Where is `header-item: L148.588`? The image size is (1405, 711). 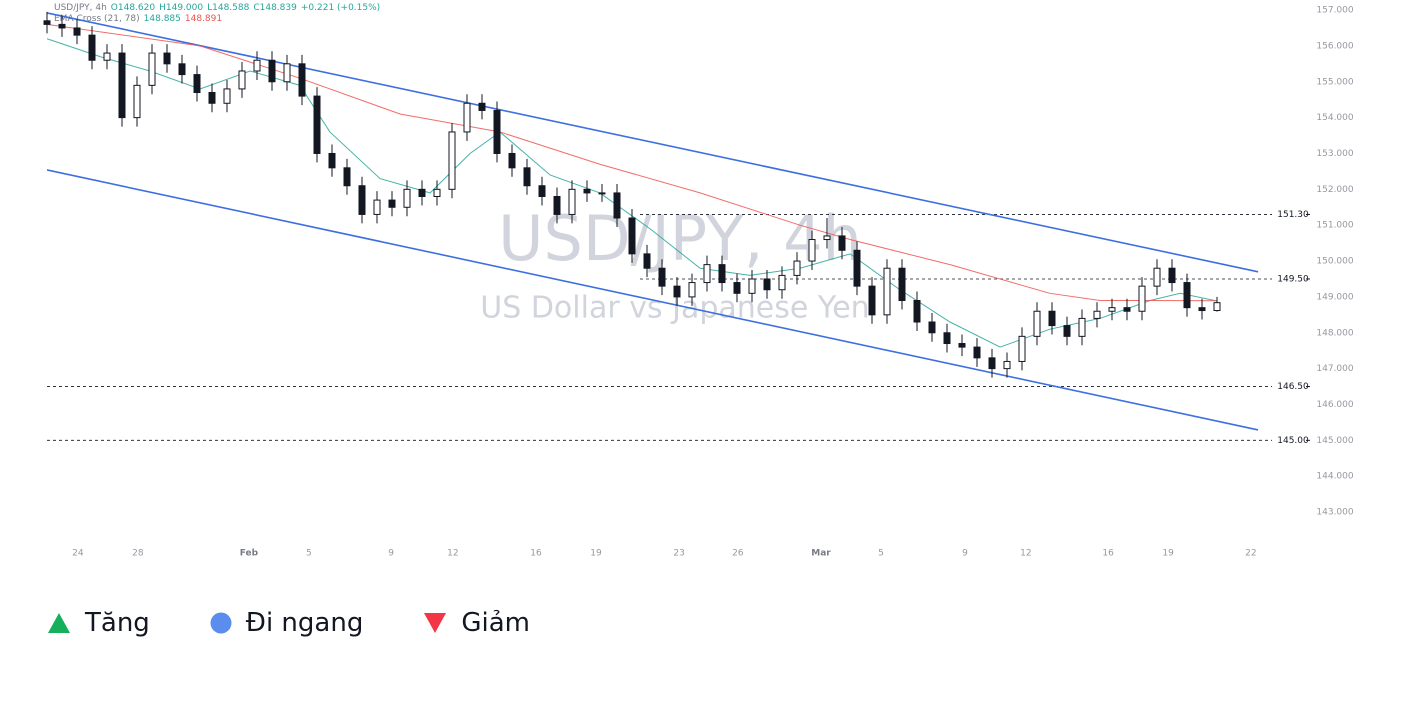
header-item: L148.588 is located at coordinates (228, 8).